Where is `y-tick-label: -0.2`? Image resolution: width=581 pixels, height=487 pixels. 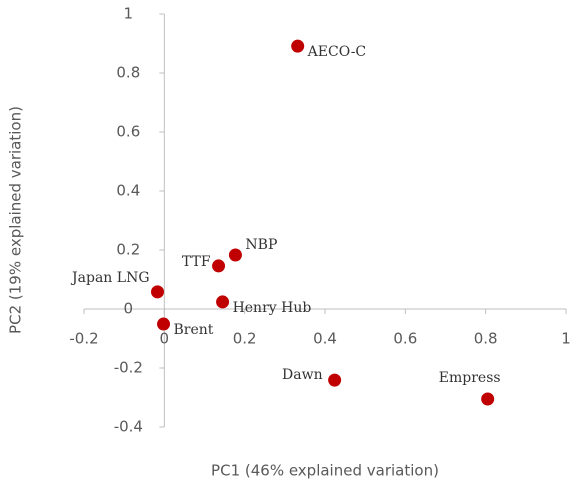 y-tick-label: -0.2 is located at coordinates (128, 368).